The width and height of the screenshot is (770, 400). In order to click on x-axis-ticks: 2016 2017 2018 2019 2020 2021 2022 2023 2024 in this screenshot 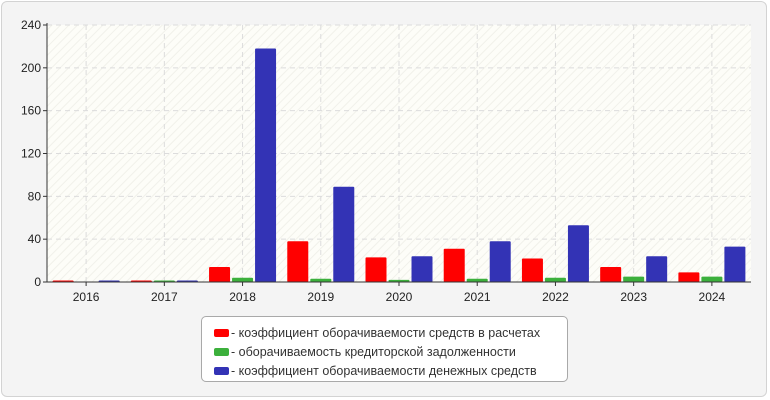, I will do `click(399, 293)`.